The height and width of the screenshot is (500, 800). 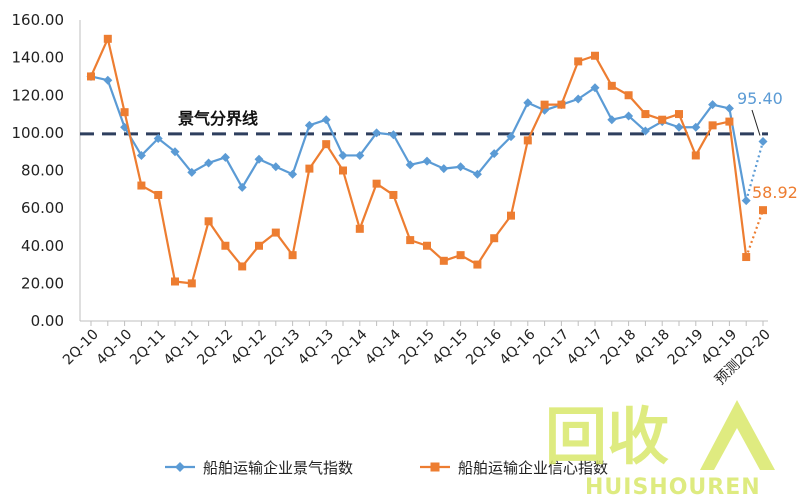 I want to click on y-tick-label: 60.00, so click(x=42, y=208).